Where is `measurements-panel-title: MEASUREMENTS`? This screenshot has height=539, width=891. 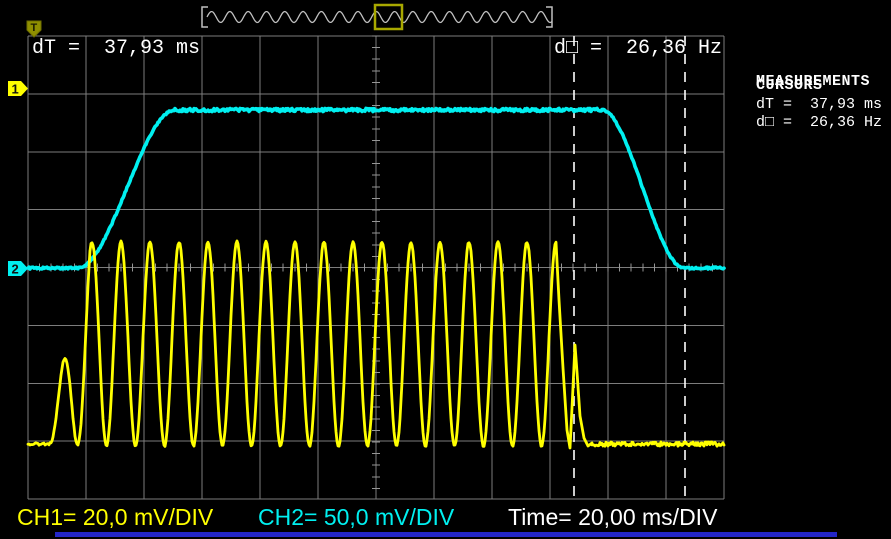 measurements-panel-title: MEASUREMENTS is located at coordinates (813, 81).